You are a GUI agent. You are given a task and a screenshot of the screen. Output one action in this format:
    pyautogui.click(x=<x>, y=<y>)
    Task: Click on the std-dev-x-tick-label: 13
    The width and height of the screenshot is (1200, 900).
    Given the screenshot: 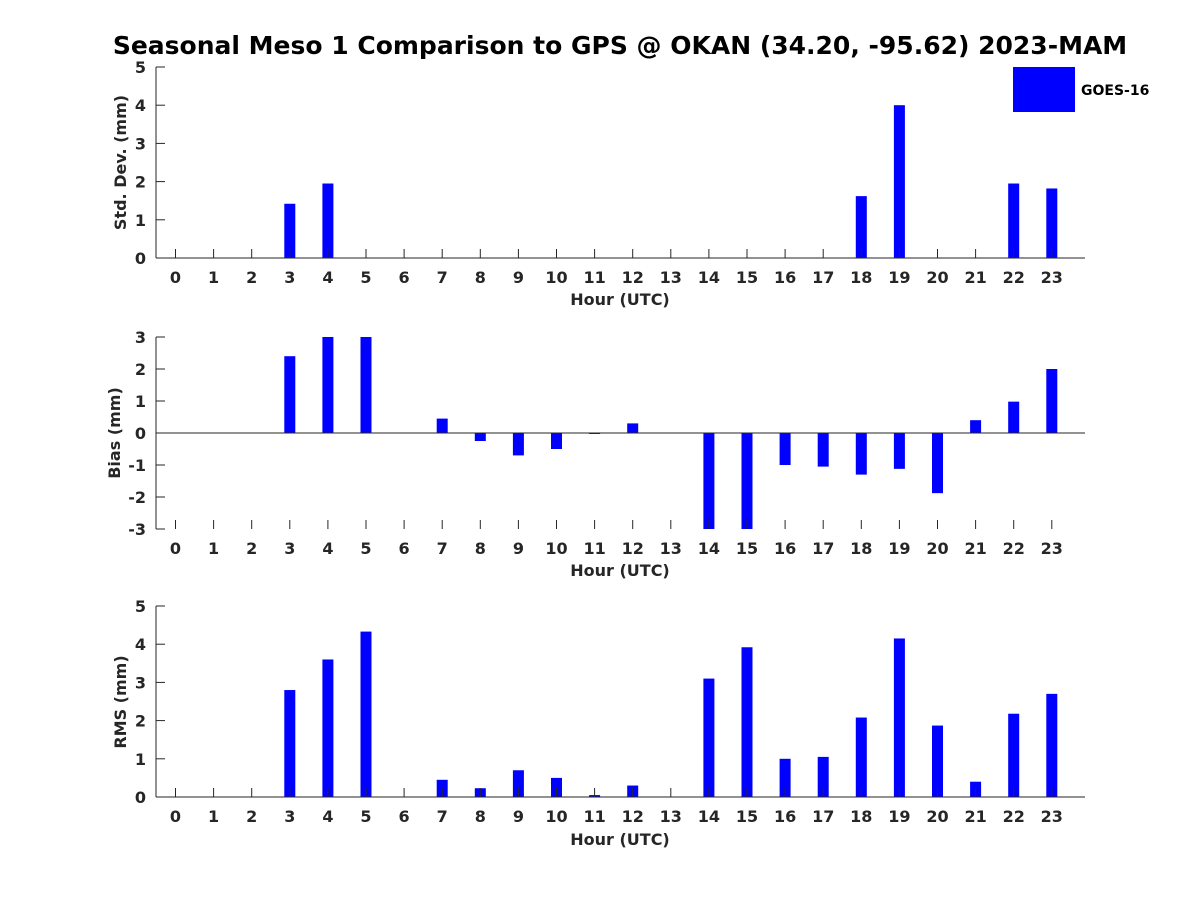 What is the action you would take?
    pyautogui.click(x=671, y=277)
    